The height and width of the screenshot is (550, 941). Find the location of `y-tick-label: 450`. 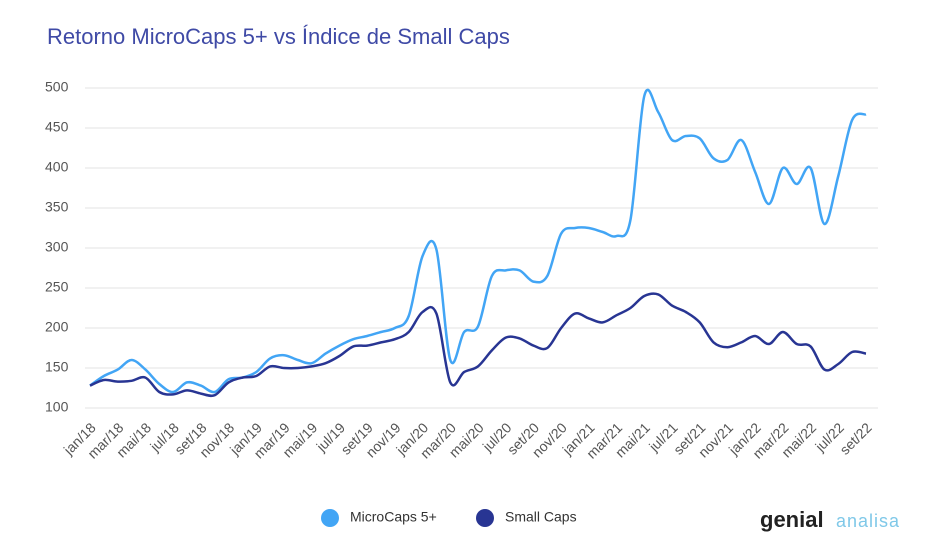

y-tick-label: 450 is located at coordinates (57, 127).